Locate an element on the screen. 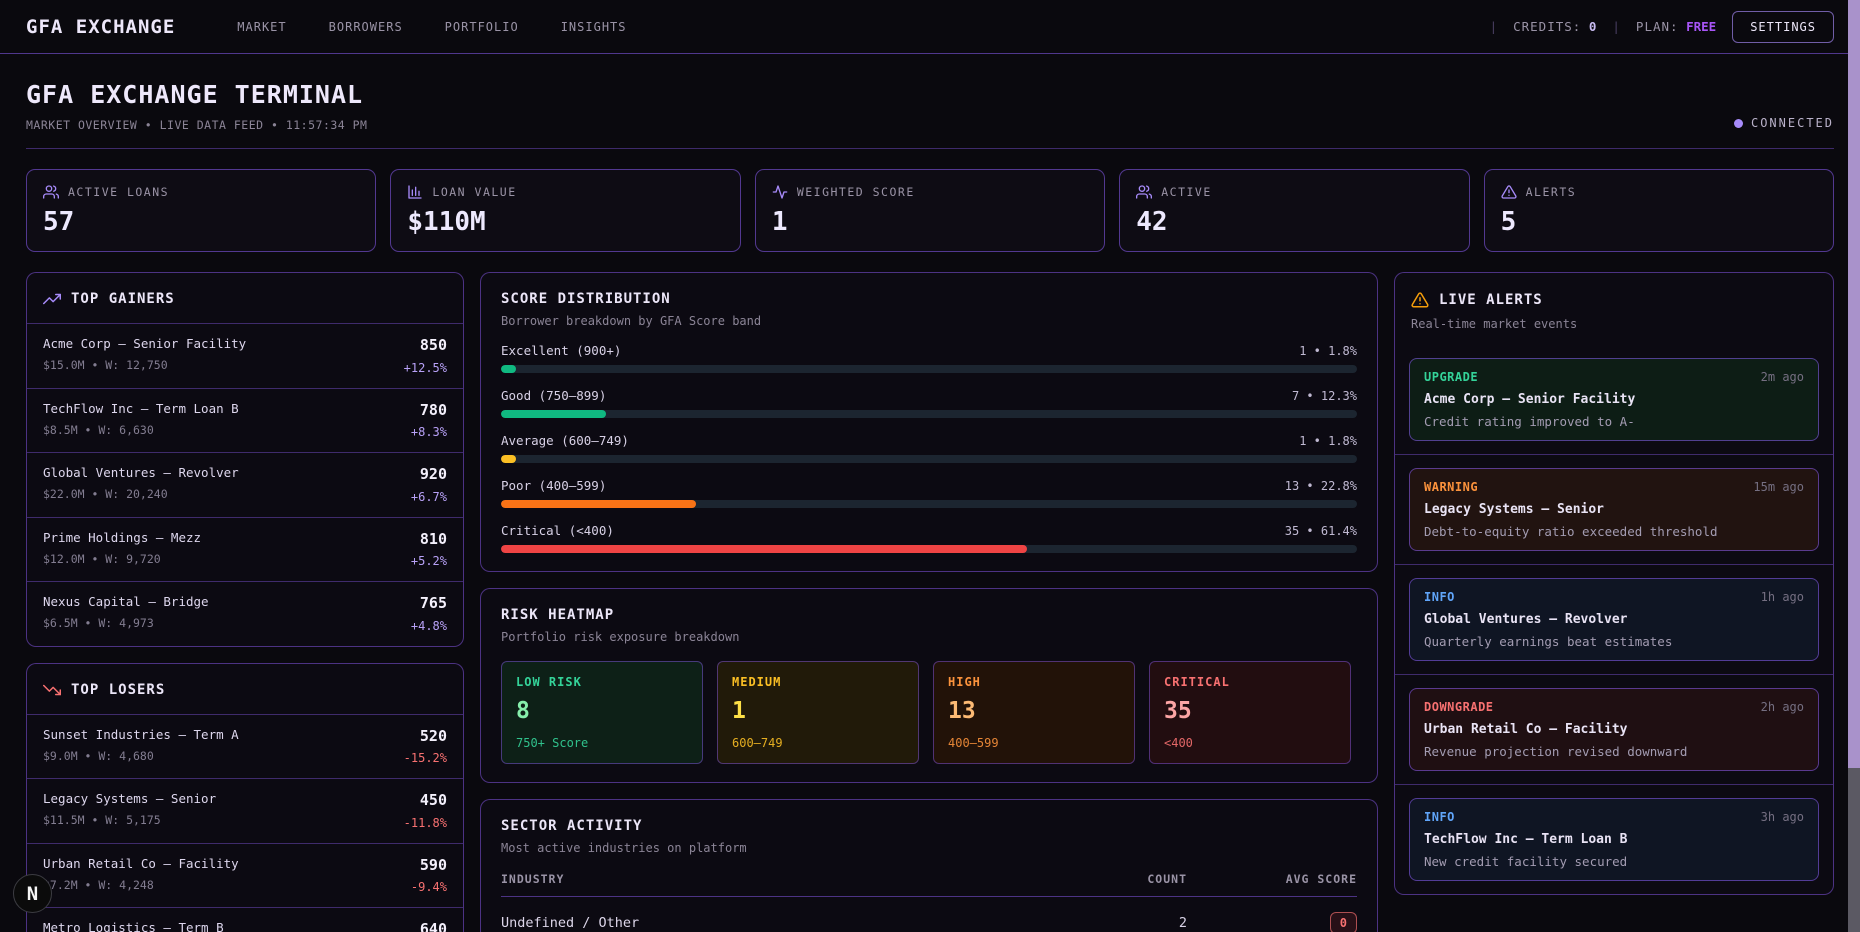 The height and width of the screenshot is (932, 1860). score-band: Poor (400–599) 13 • 22.8% is located at coordinates (929, 493).